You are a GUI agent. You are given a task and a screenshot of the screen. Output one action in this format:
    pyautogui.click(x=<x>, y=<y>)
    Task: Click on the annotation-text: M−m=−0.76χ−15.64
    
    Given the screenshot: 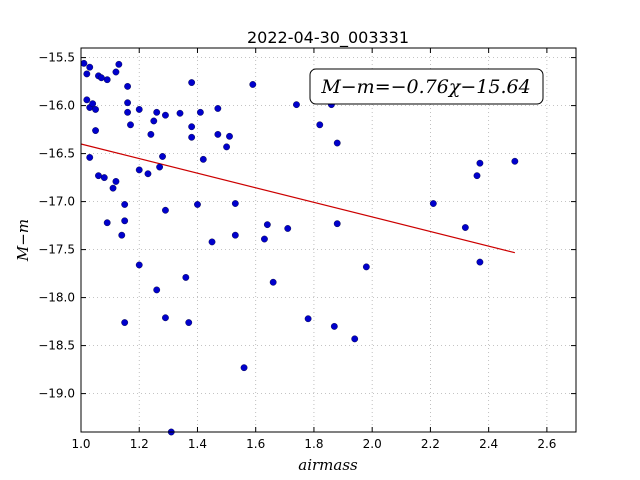 What is the action you would take?
    pyautogui.click(x=425, y=87)
    